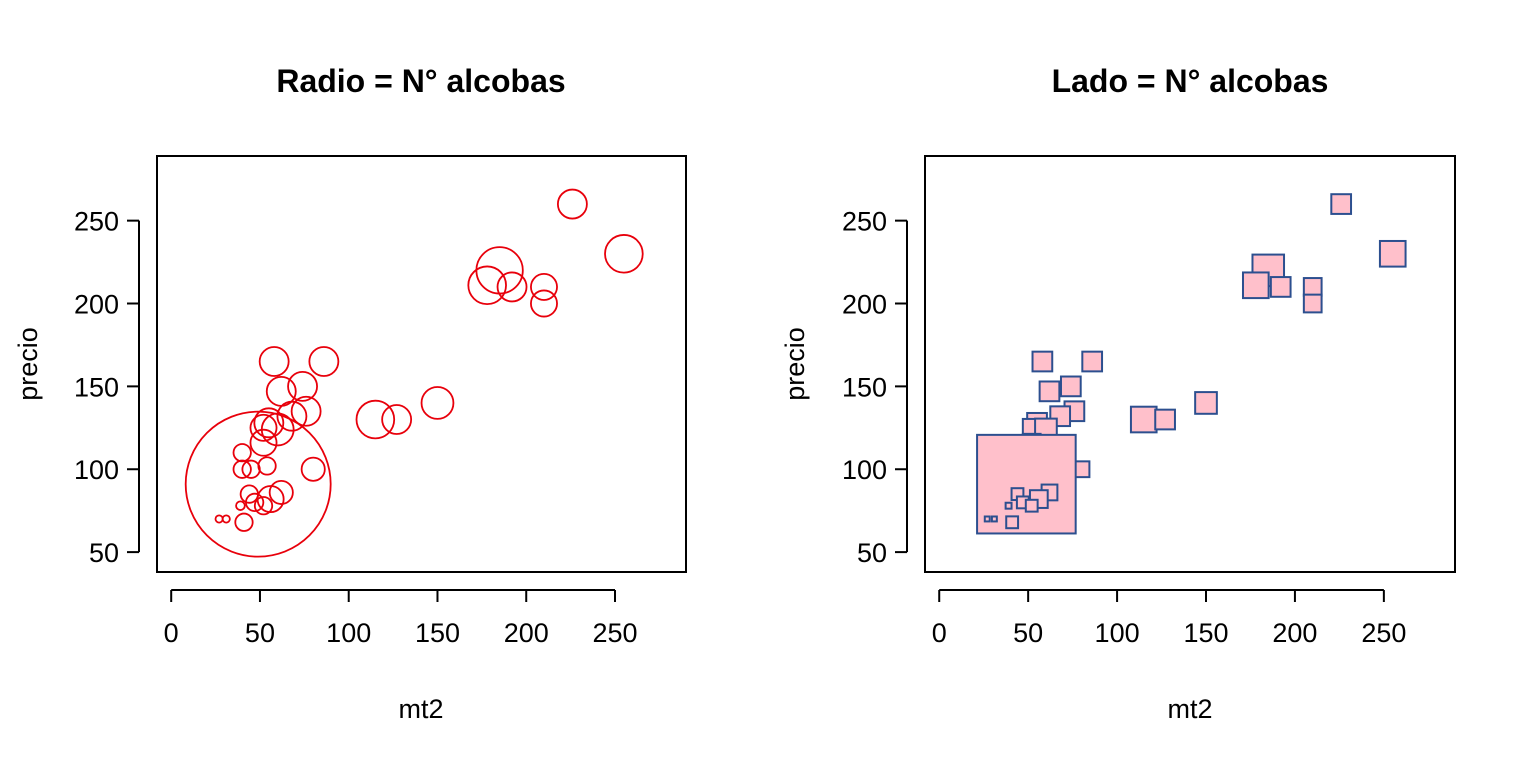  What do you see at coordinates (420, 81) in the screenshot?
I see `chart-title: Radio = N° alcobas` at bounding box center [420, 81].